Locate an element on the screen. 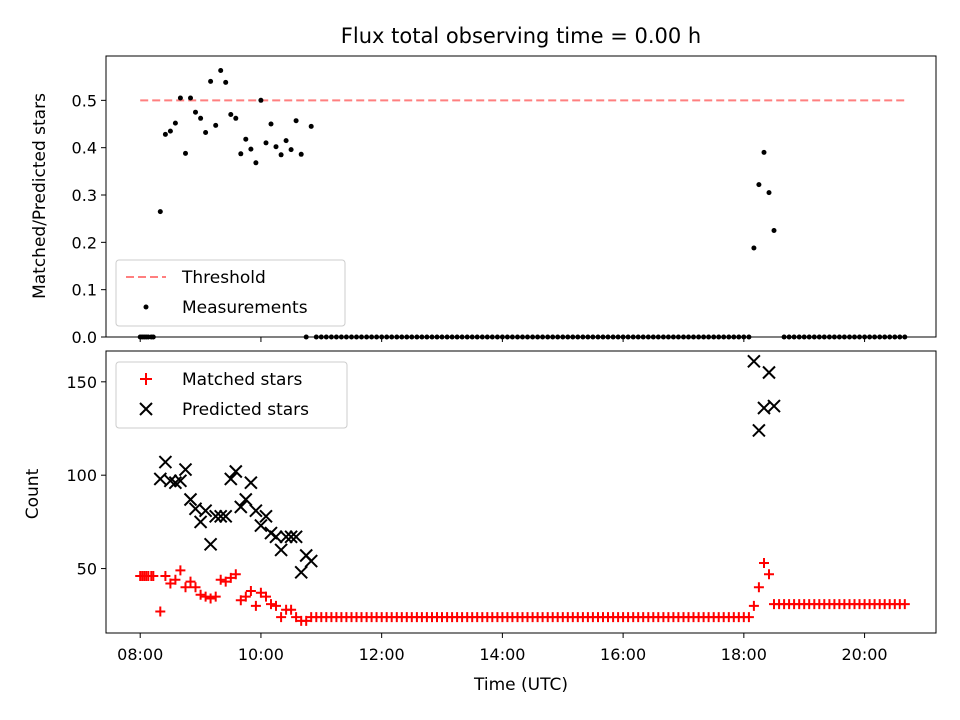  chart-title: Flux total observing time = 0.00 h is located at coordinates (521, 36).